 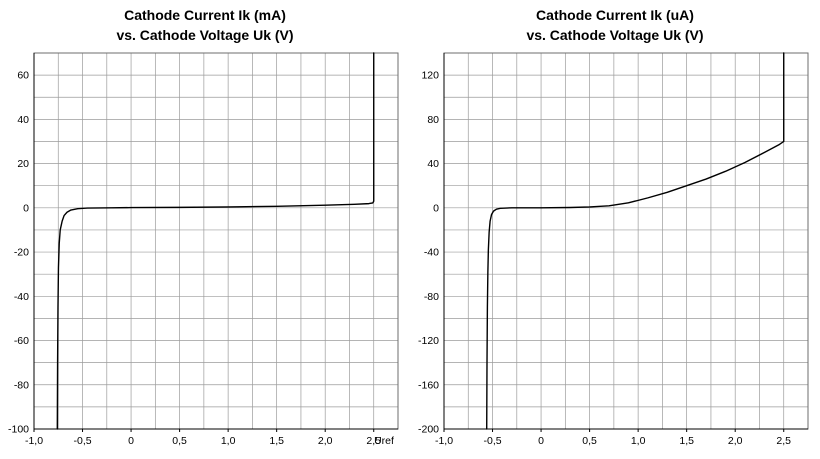 I want to click on y-tick-label: 120, so click(x=430, y=76).